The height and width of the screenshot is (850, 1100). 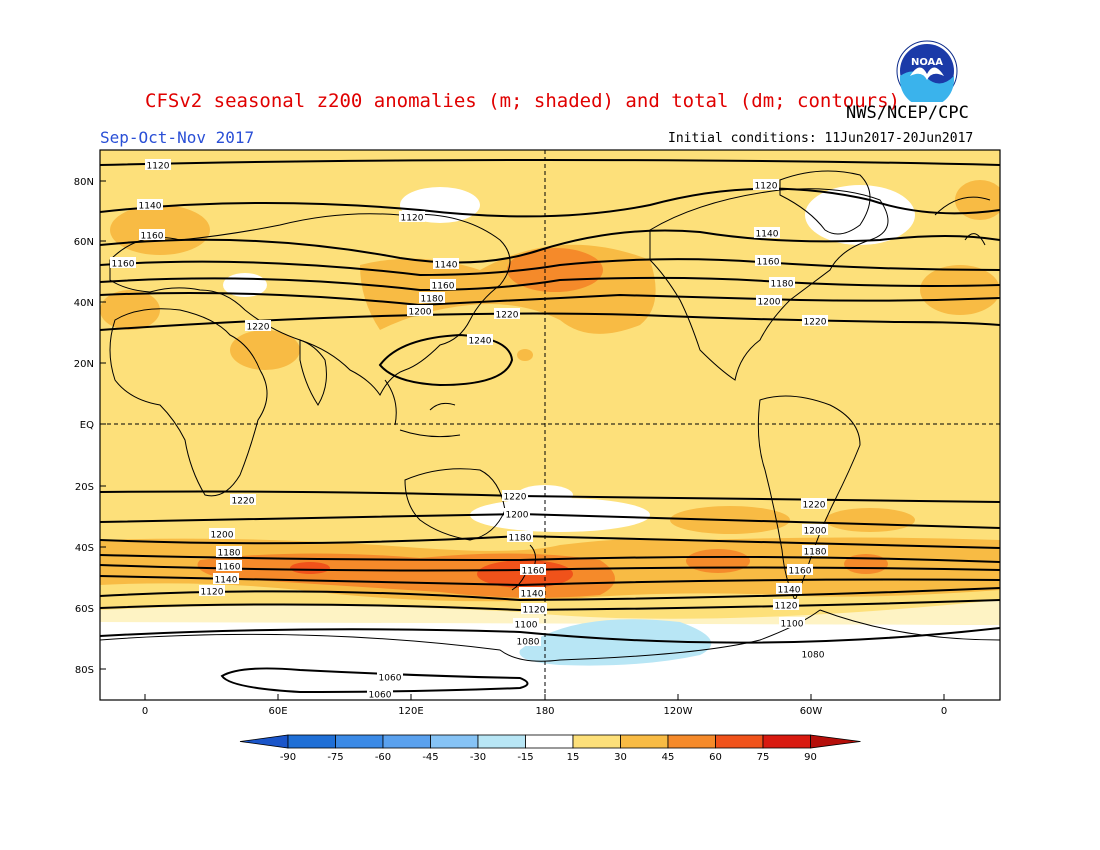 What do you see at coordinates (335, 757) in the screenshot?
I see `colorbar-label: -75` at bounding box center [335, 757].